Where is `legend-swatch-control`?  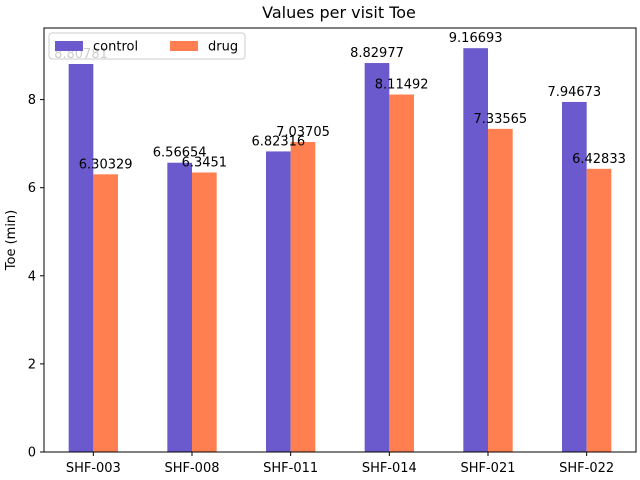
legend-swatch-control is located at coordinates (69, 46).